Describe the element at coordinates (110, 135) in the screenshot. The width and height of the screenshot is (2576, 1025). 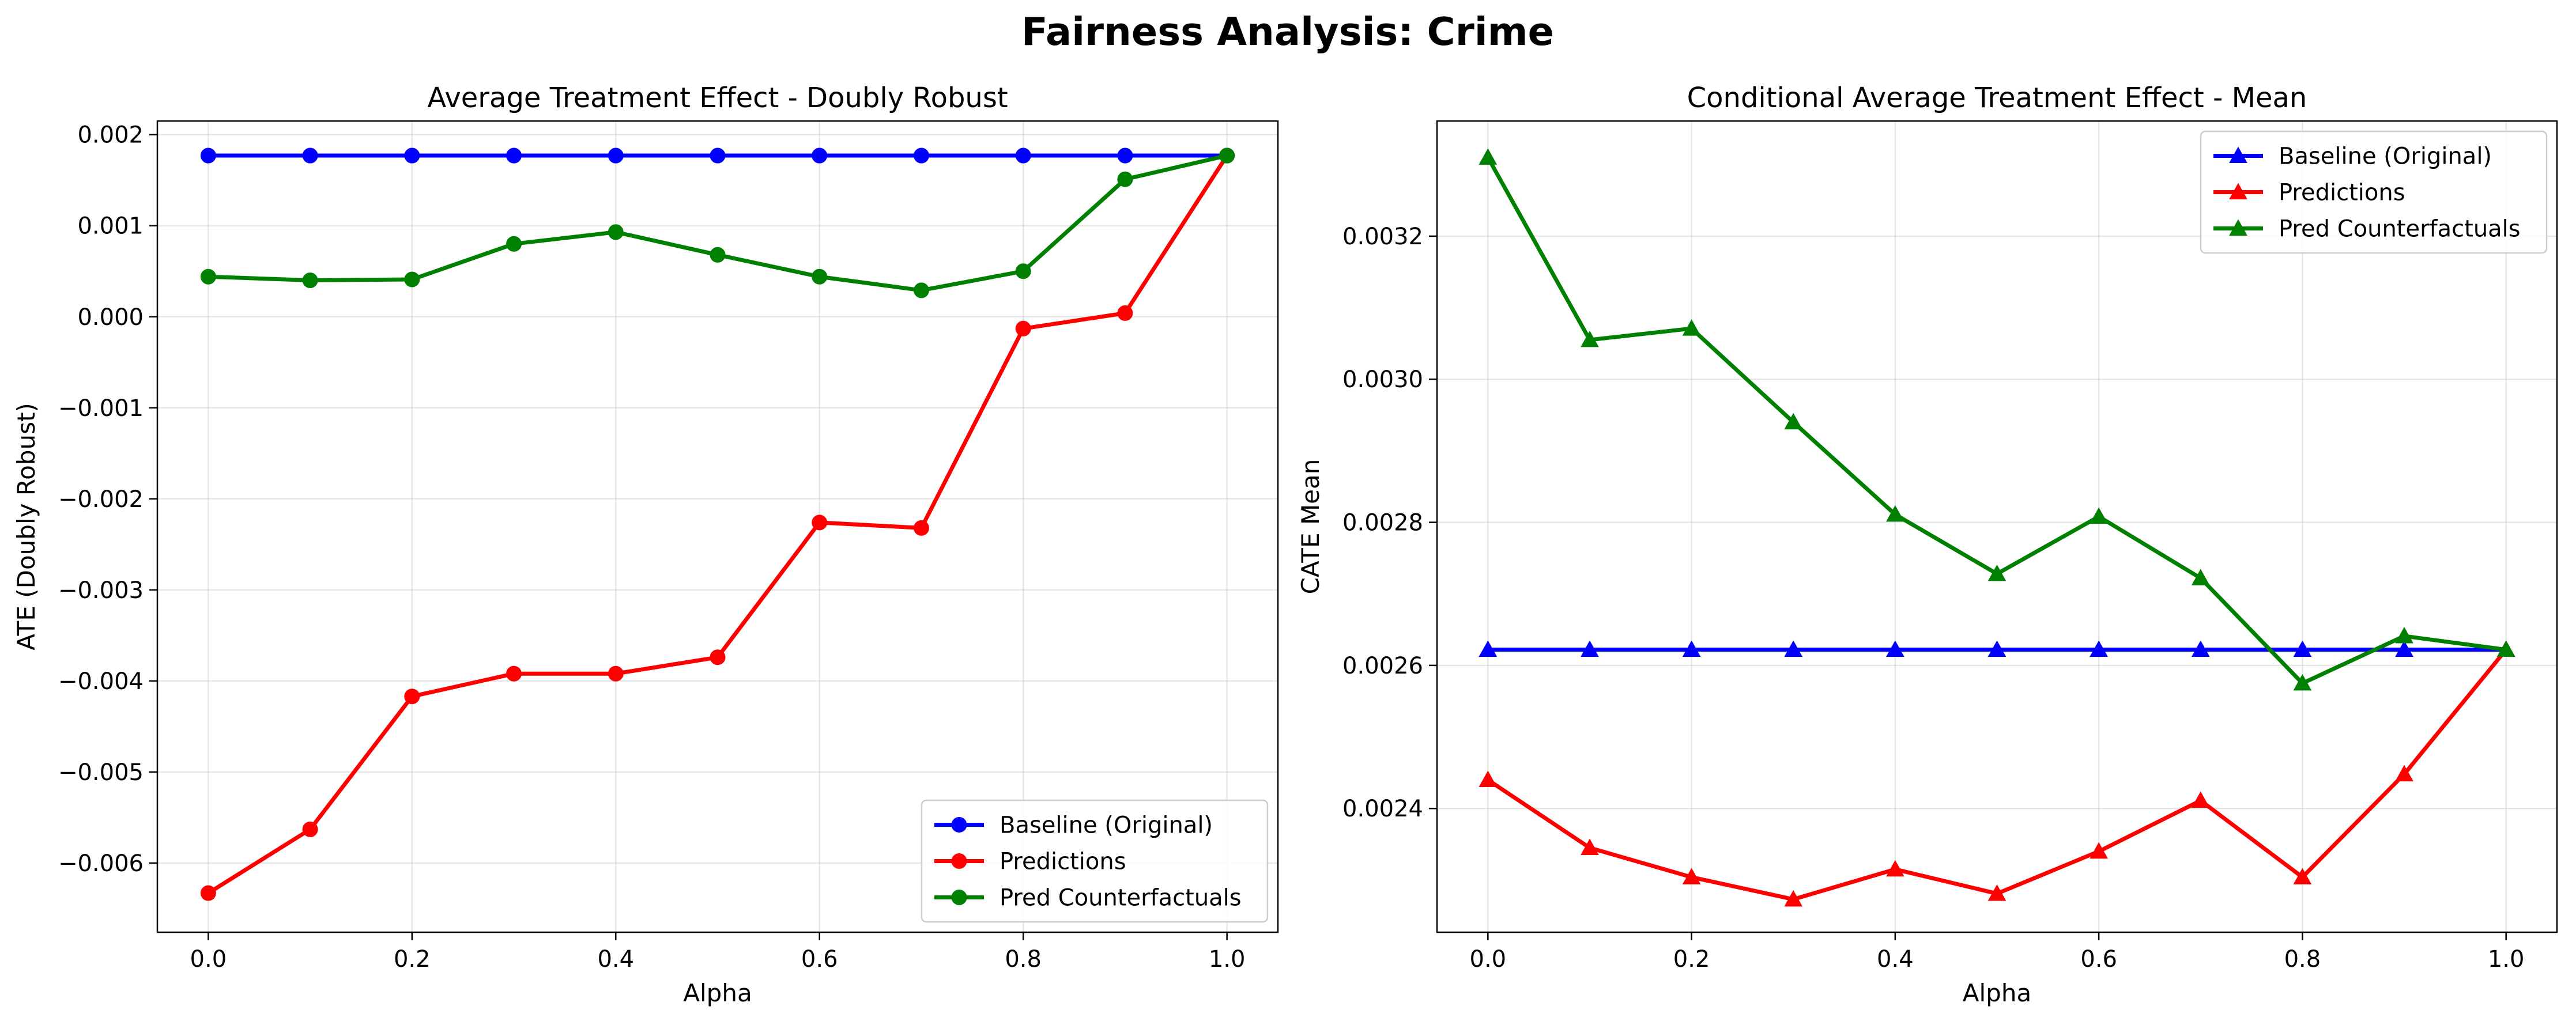
I see `y-tick-label: 0.002` at that location.